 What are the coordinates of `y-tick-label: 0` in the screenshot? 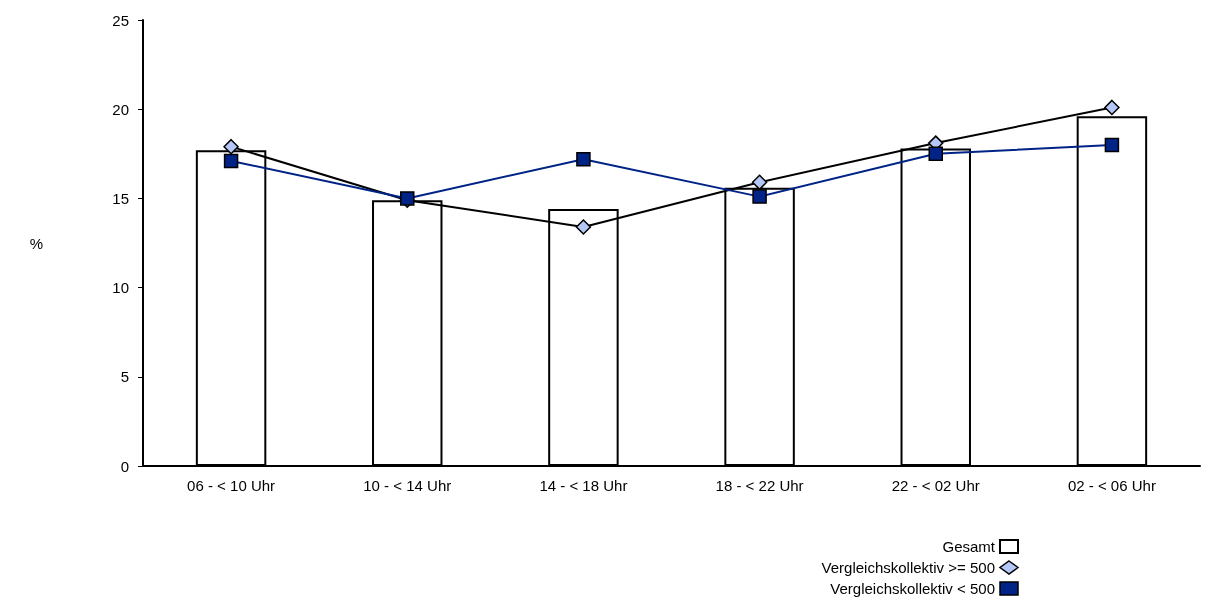 It's located at (124, 466).